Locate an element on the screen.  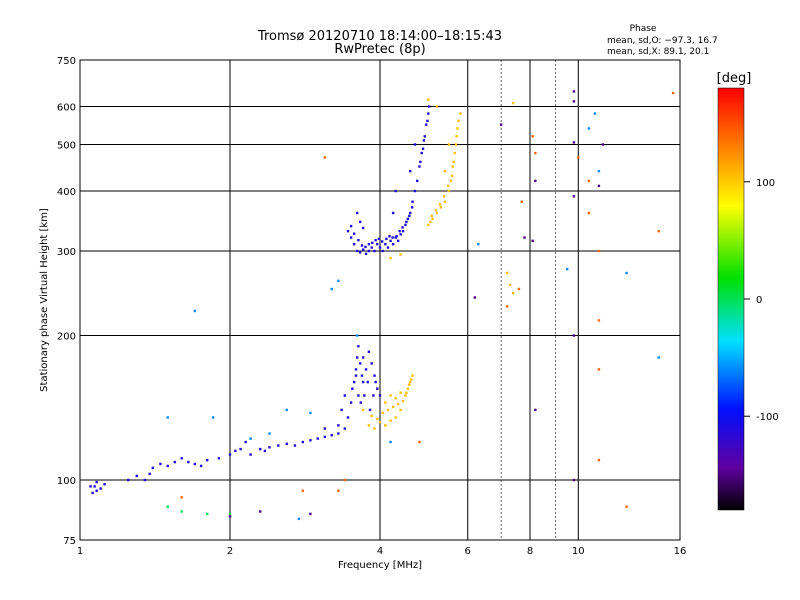
chart-title: Tromsø 20120710 18:14:00–18:15:43 is located at coordinates (379, 36).